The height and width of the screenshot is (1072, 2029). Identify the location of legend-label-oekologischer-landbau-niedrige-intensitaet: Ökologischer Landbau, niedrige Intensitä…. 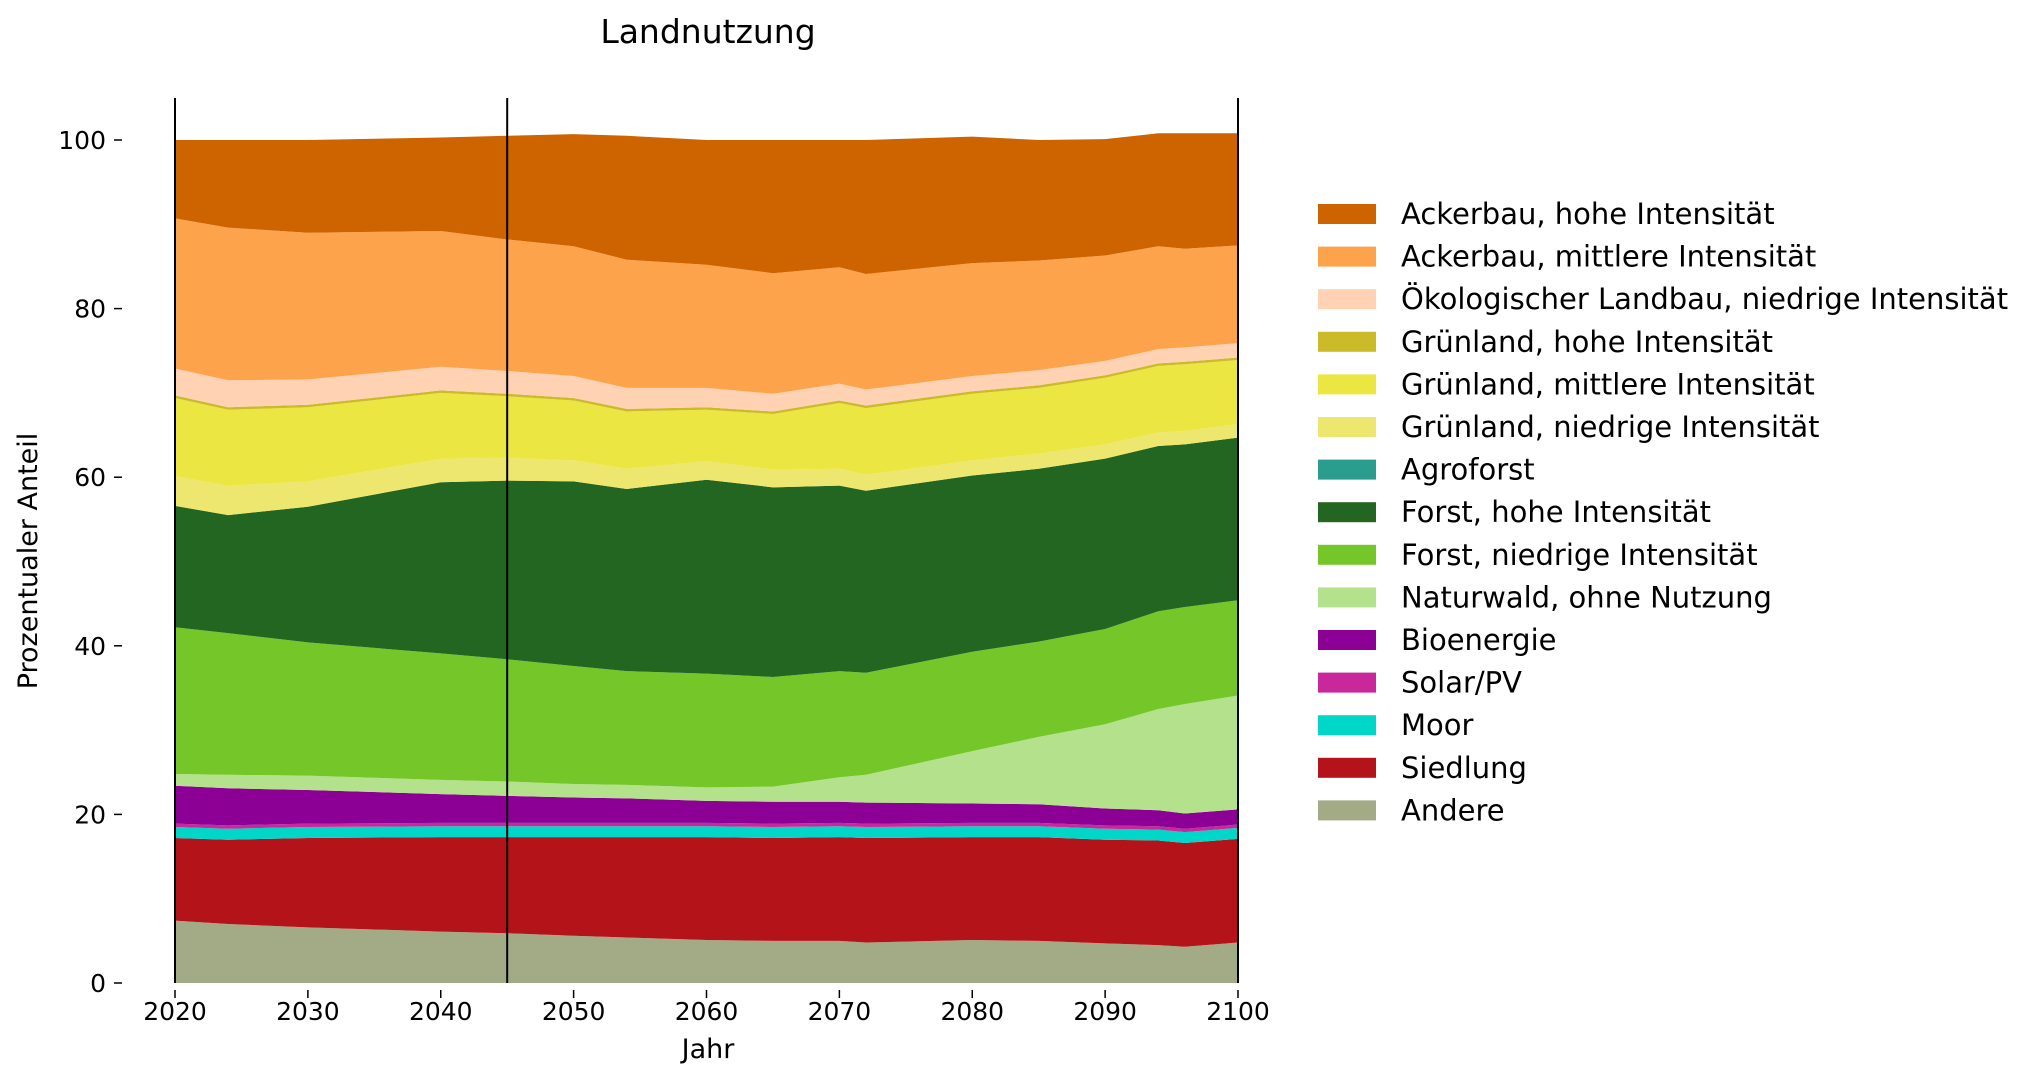
(1704, 299).